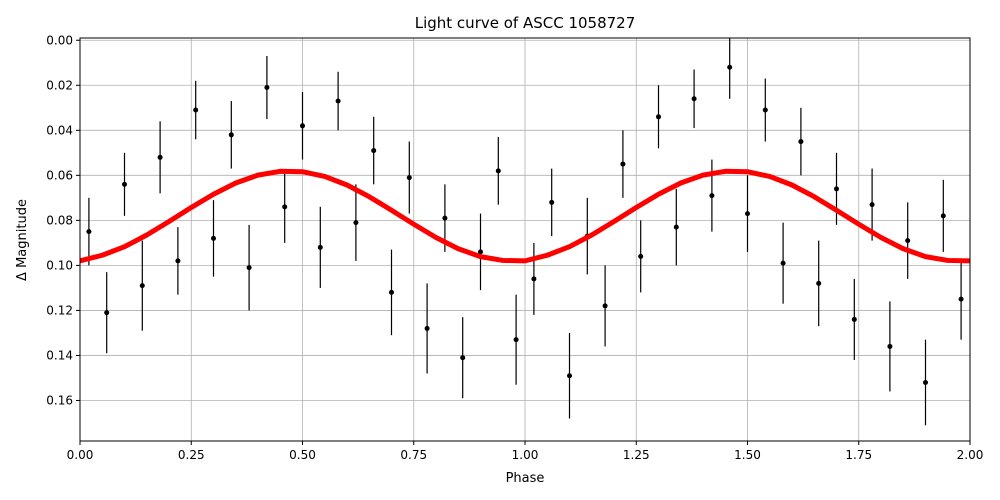 The width and height of the screenshot is (1000, 500). I want to click on y-tick-label: 0.14, so click(59, 355).